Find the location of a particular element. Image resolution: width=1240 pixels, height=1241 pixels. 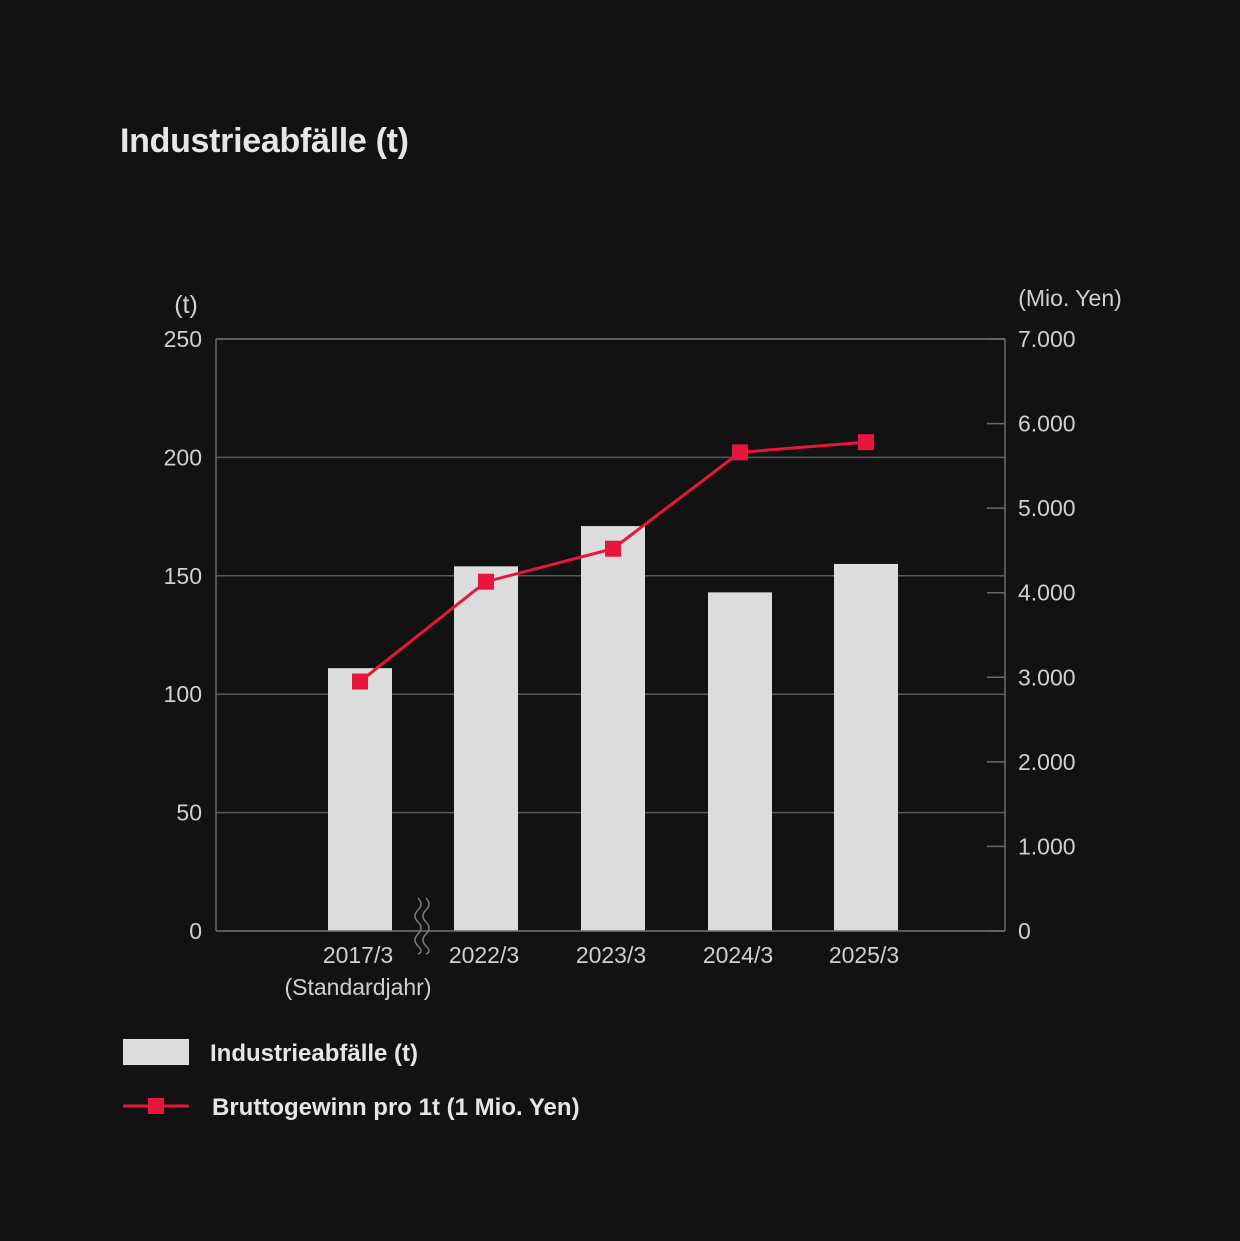

y-left-unit: (t) is located at coordinates (186, 305).